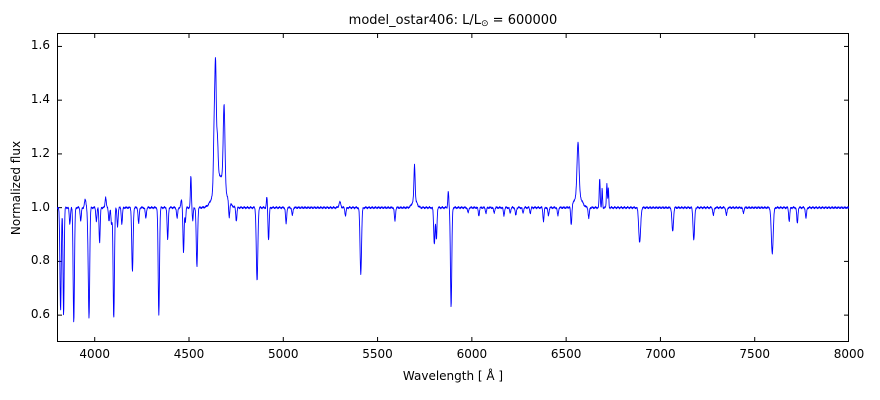  What do you see at coordinates (40, 206) in the screenshot?
I see `y-tick-label: 1.0` at bounding box center [40, 206].